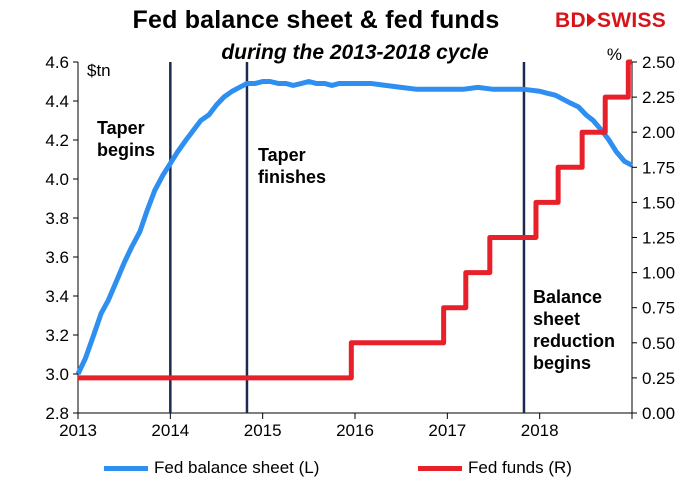 This screenshot has height=500, width=700. What do you see at coordinates (355, 430) in the screenshot?
I see `x-tick-label: 2016` at bounding box center [355, 430].